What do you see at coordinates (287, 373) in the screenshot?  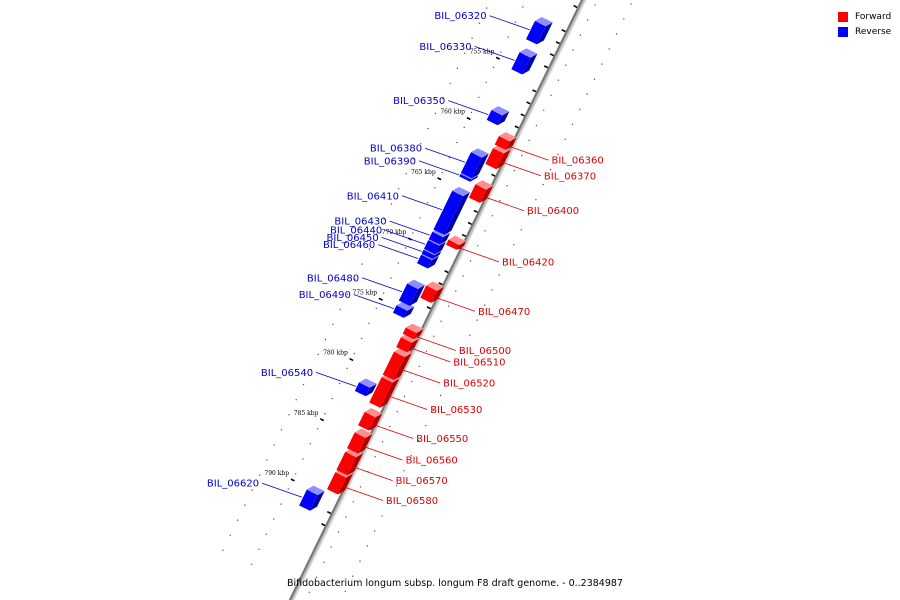 I see `gene-label: BIL_06540` at bounding box center [287, 373].